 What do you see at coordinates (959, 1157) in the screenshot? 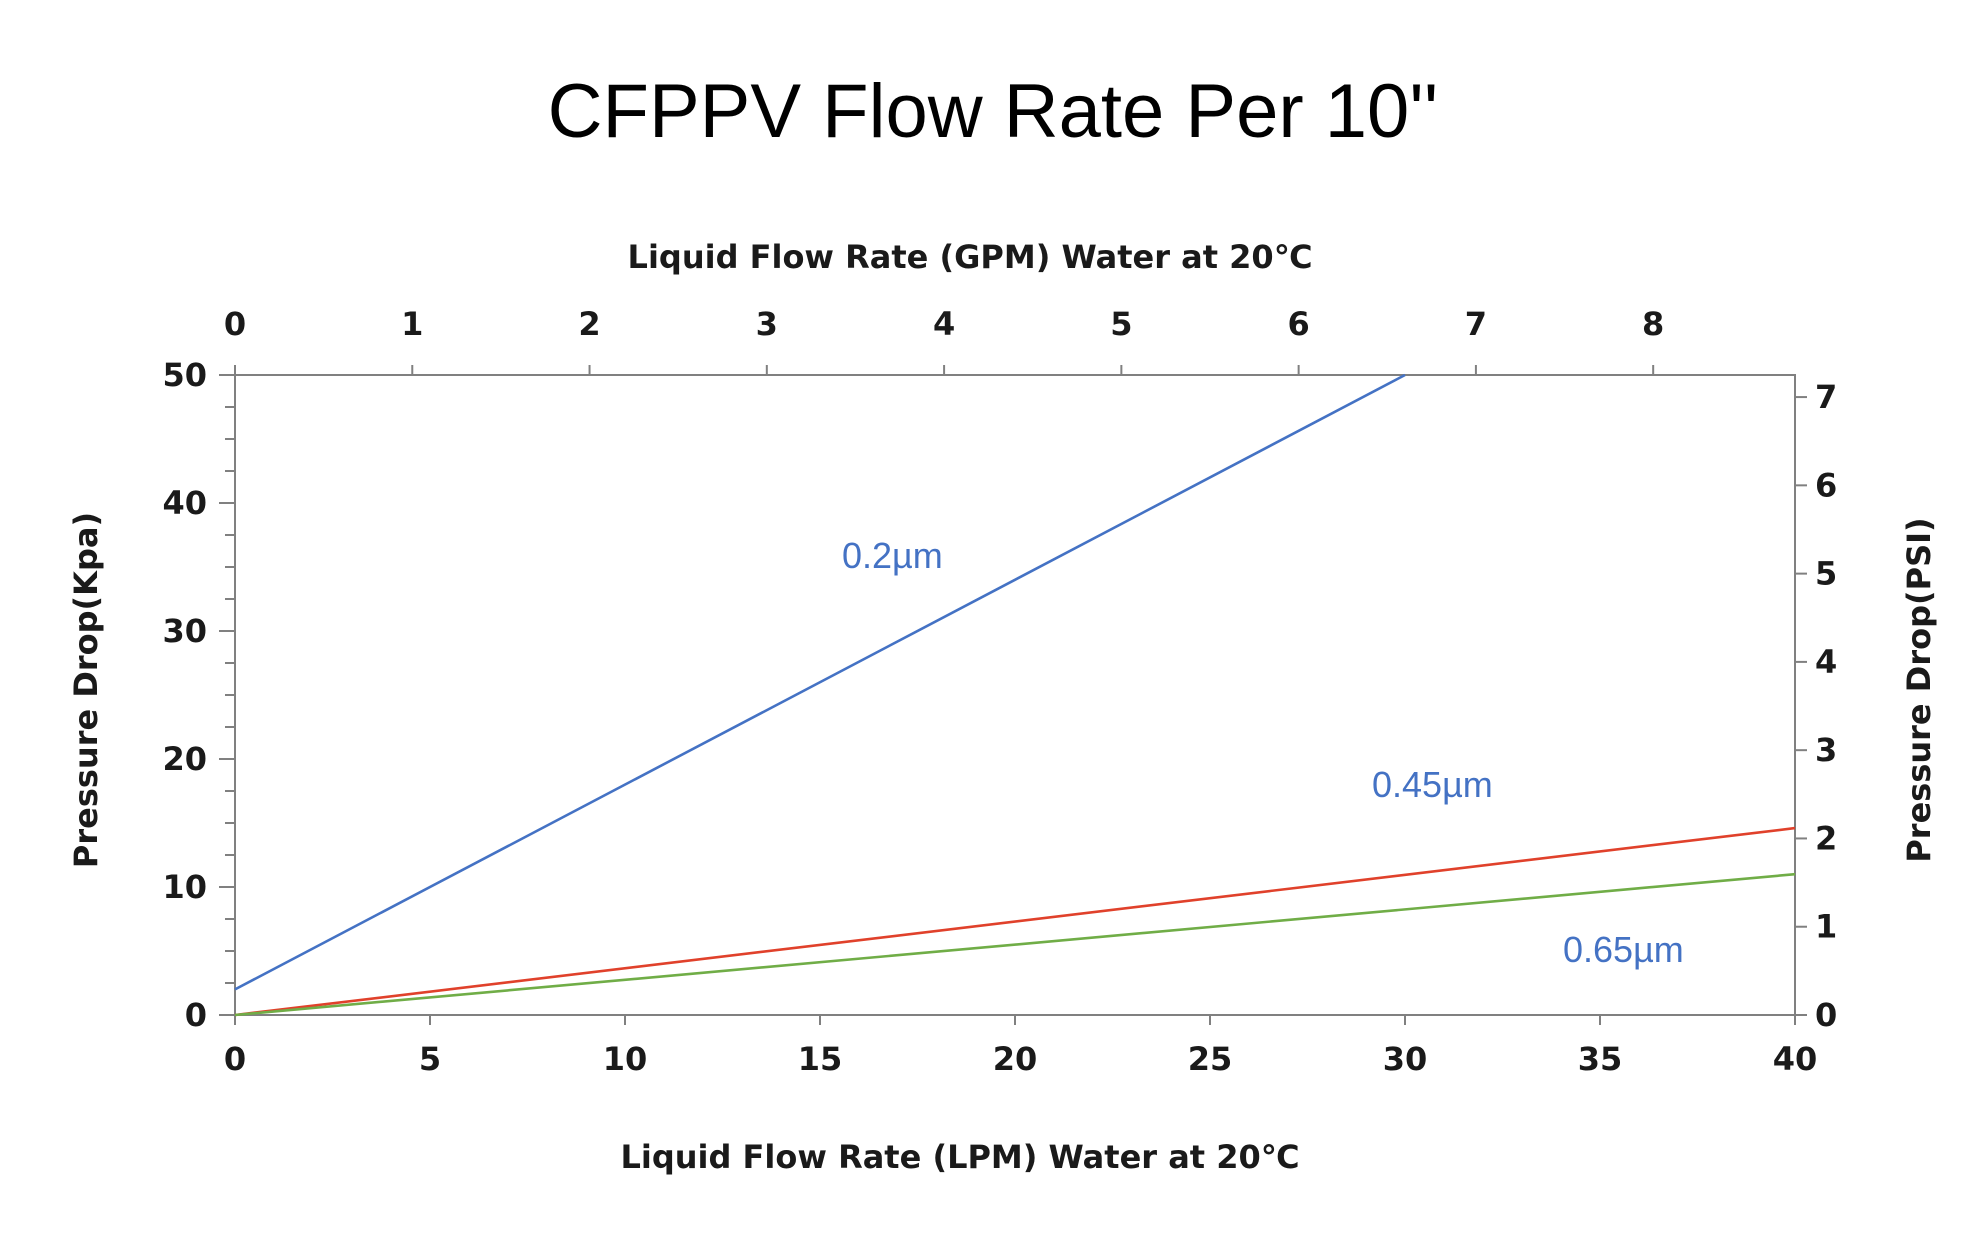
I see `bottom-axis-title: Liquid Flow Rate (LPM) Water at 20℃` at bounding box center [959, 1157].